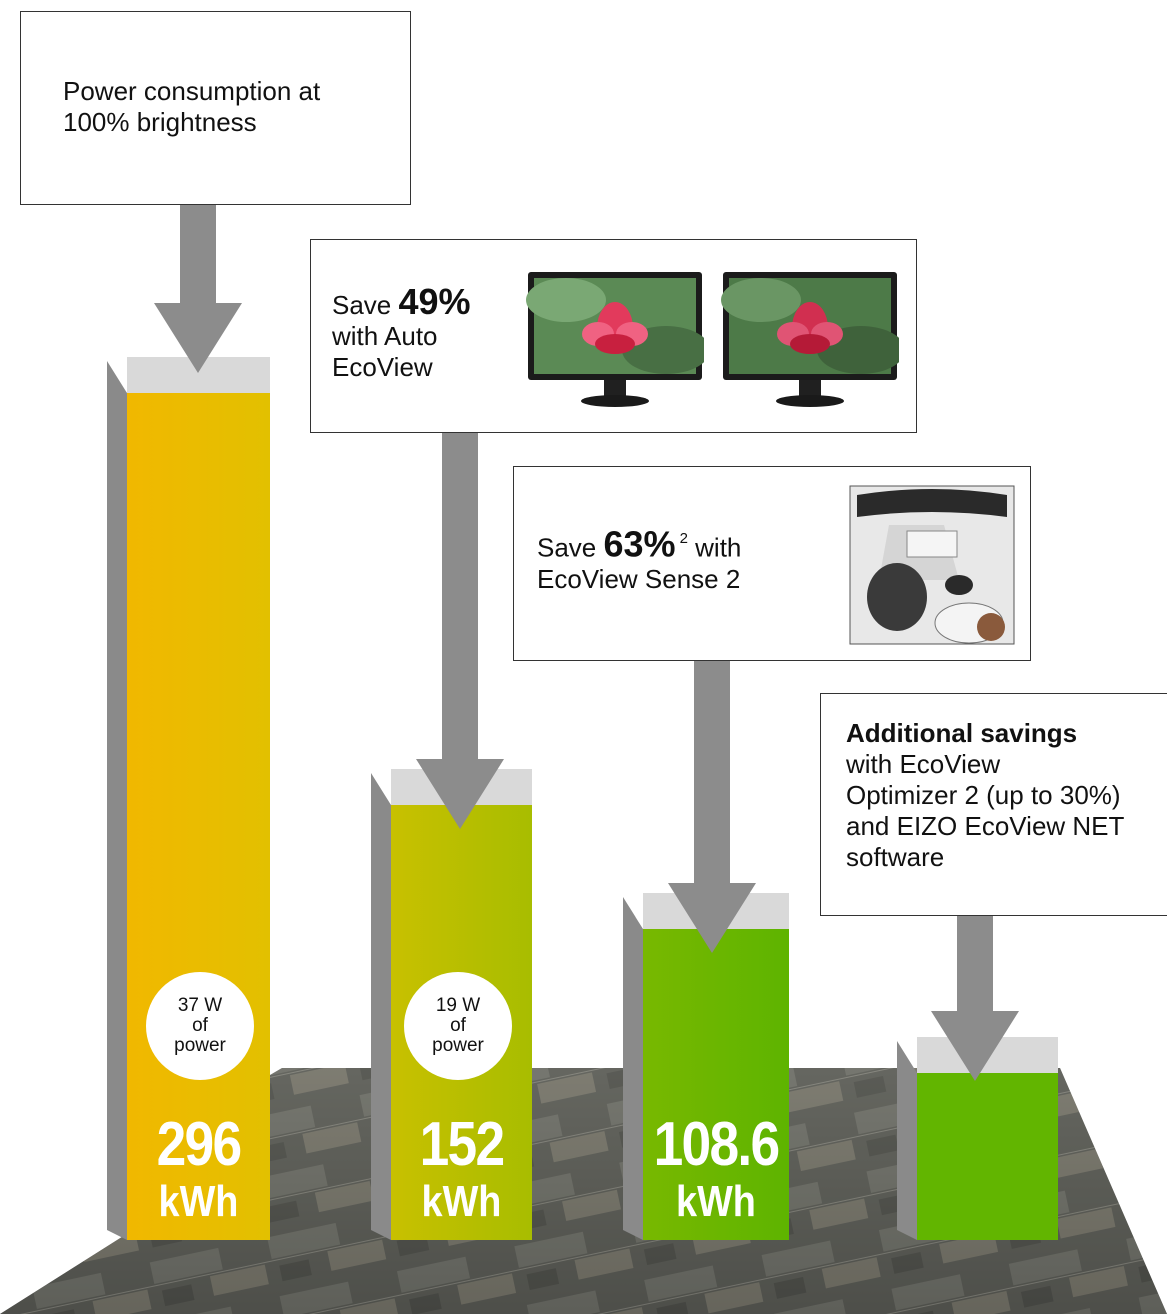 This screenshot has width=1167, height=1314. I want to click on power-badge-1: 37 W of power, so click(200, 1026).